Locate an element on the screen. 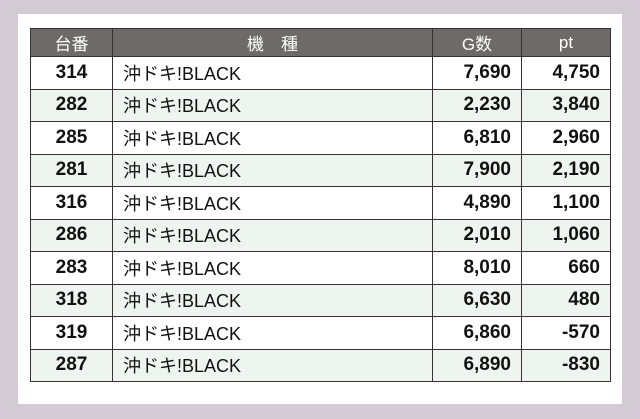 Image resolution: width=640 pixels, height=419 pixels. machine-number-cell: 282 is located at coordinates (71, 105).